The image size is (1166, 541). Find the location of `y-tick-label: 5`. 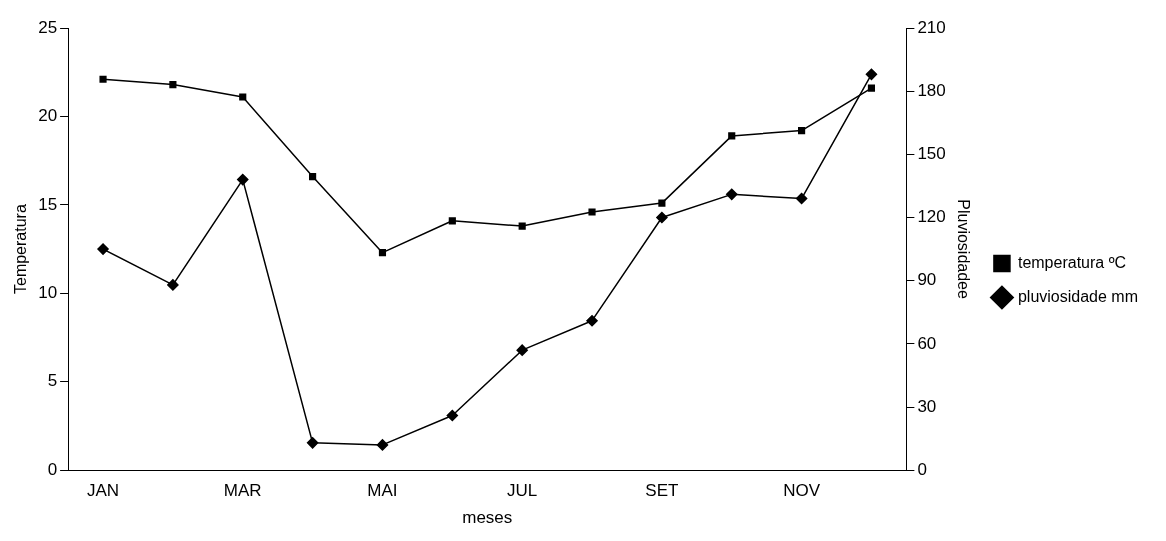

y-tick-label: 5 is located at coordinates (52, 381).